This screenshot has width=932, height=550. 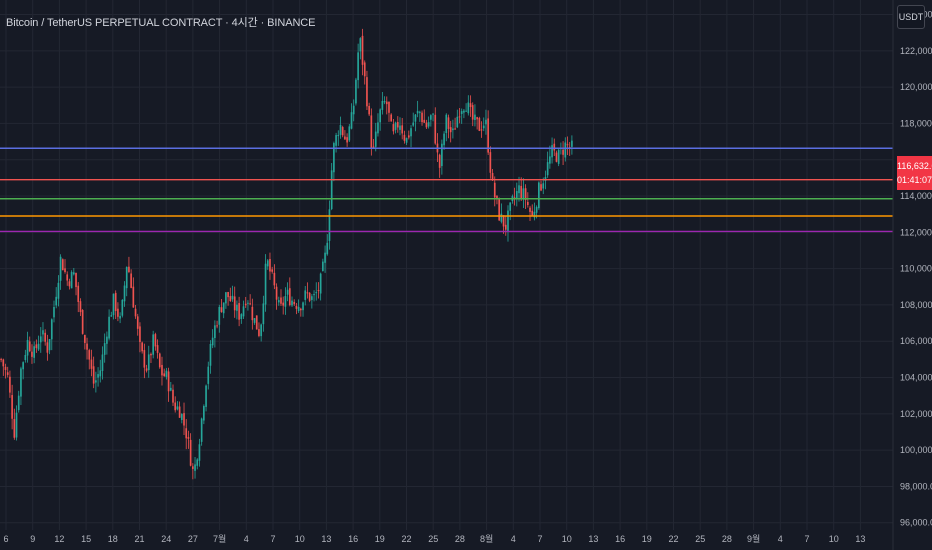 What do you see at coordinates (32, 539) in the screenshot?
I see `x-tick-label: 9` at bounding box center [32, 539].